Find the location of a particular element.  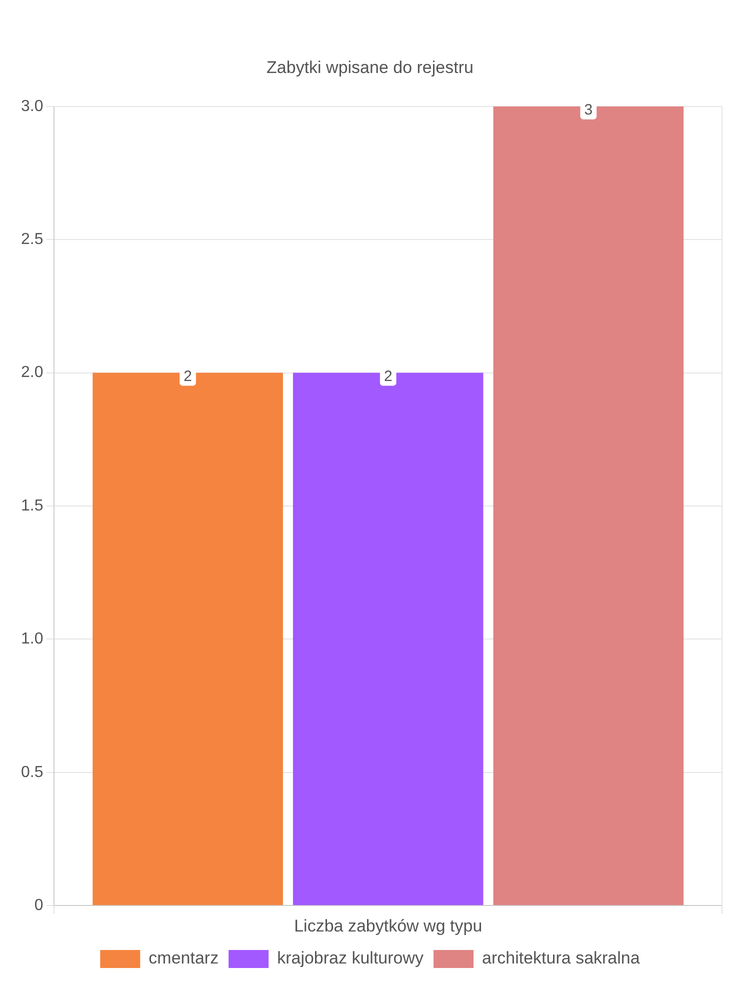

y-tick-label: 2.0 is located at coordinates (32, 373).